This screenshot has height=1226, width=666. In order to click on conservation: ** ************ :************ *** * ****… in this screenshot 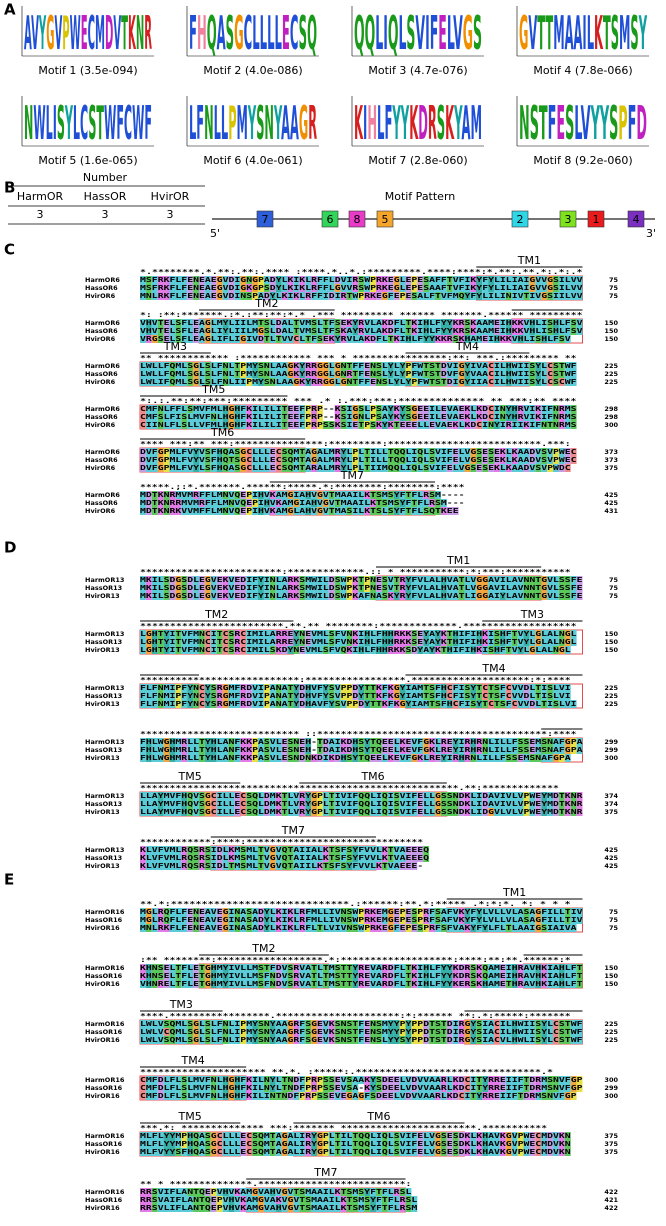, I will do `click(358, 358)`.